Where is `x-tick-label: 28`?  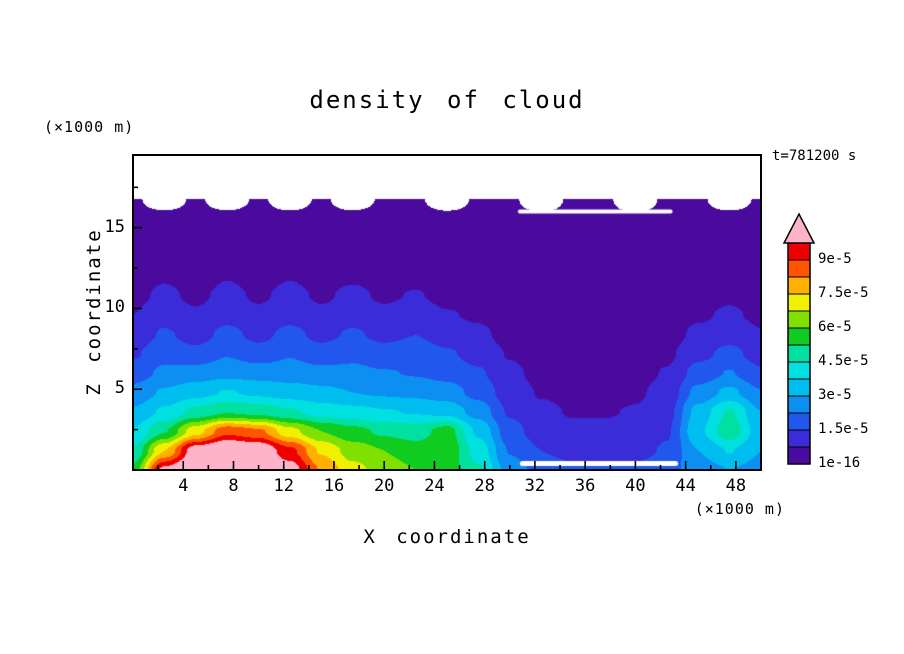
x-tick-label: 28 is located at coordinates (484, 486).